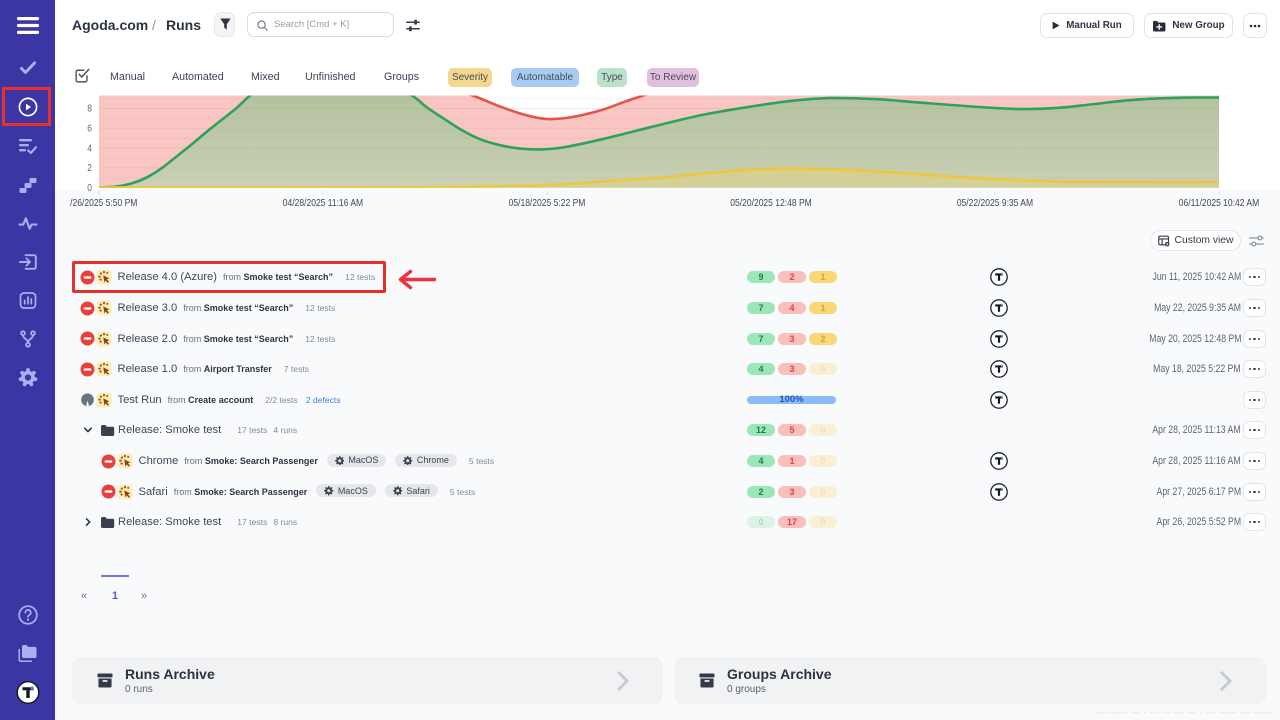 This screenshot has height=720, width=1280. Describe the element at coordinates (771, 203) in the screenshot. I see `svg-text: 05/20/2025 12:48 PM` at that location.